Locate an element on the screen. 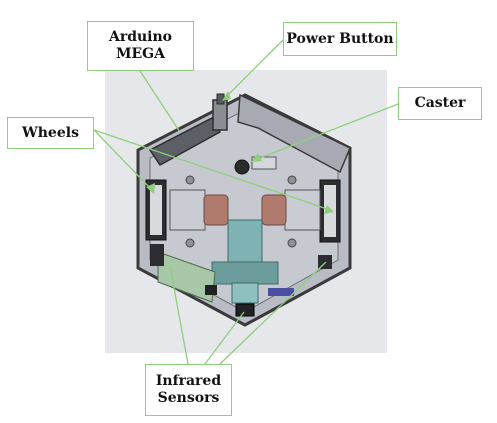 This screenshot has width=497, height=423. ir-sensor-board is located at coordinates (186, 277).